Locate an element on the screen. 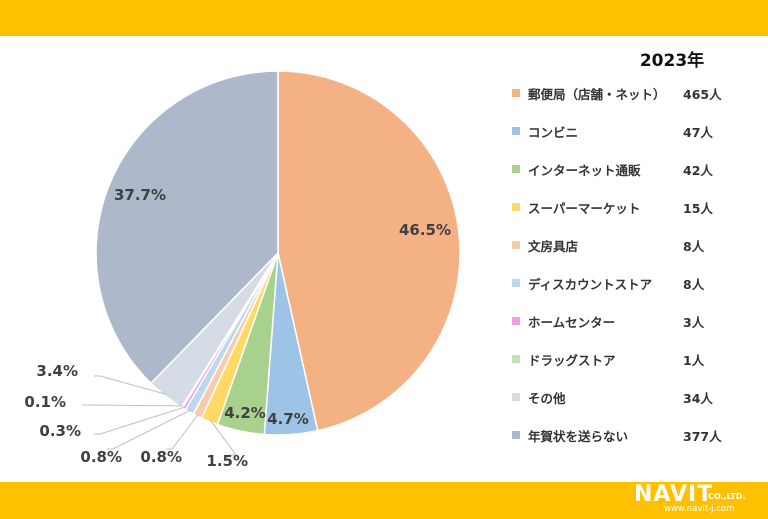  slice-percent-label: 46.5% is located at coordinates (425, 230).